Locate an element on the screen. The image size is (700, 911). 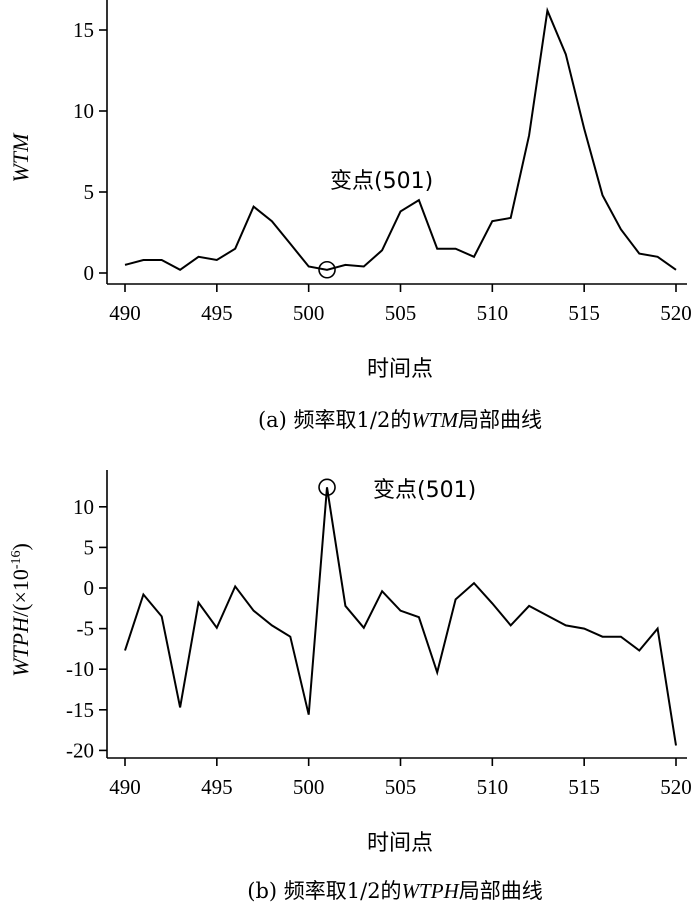
y-tick-label: -20 is located at coordinates (80, 750).